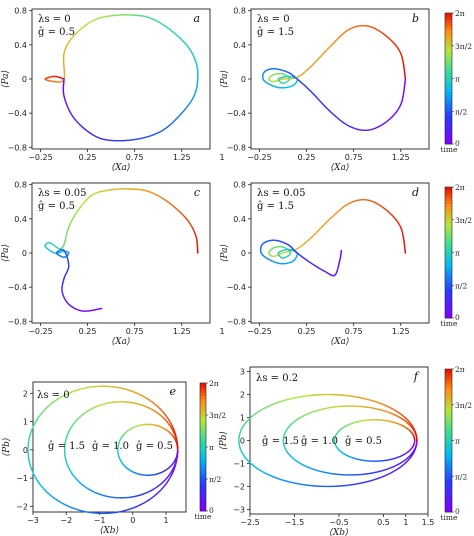 The width and height of the screenshot is (474, 536). I want to click on x-tick-label: 1, so click(165, 520).